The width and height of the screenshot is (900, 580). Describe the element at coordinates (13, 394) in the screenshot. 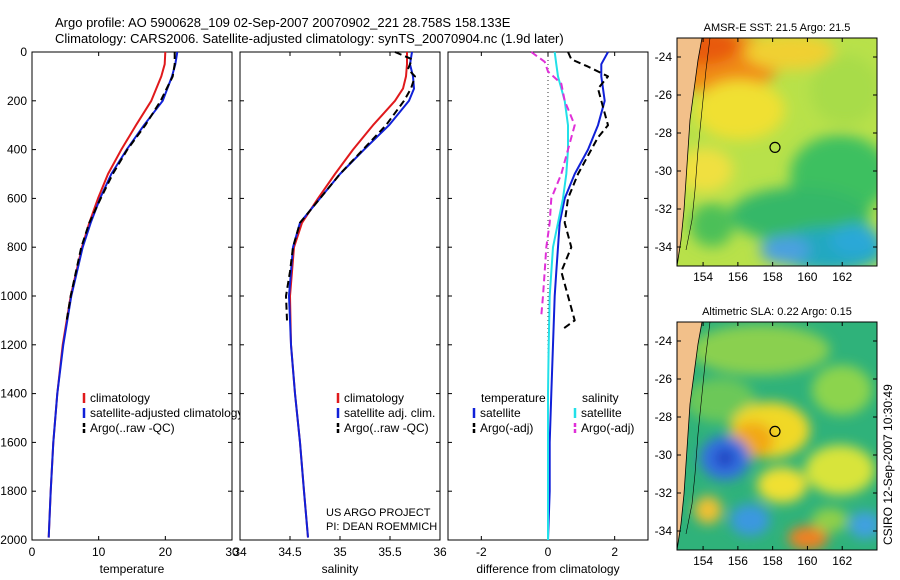

I see `y-tick-label: 1400` at that location.